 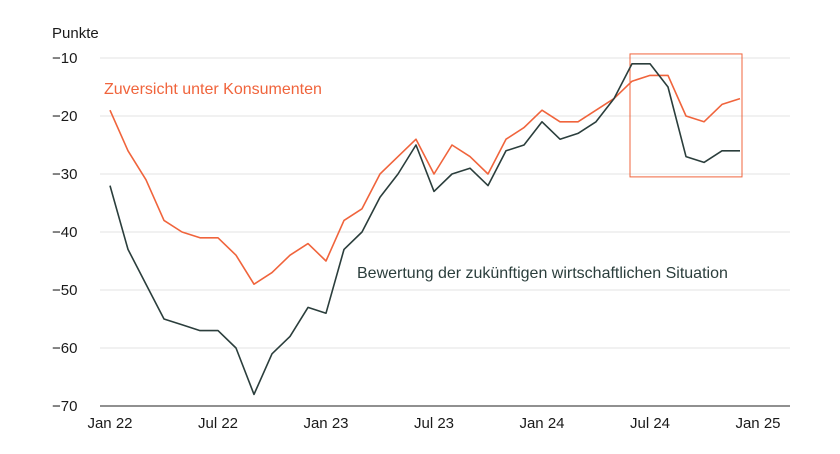 I want to click on x-tick-label: Jan 24, so click(x=541, y=423).